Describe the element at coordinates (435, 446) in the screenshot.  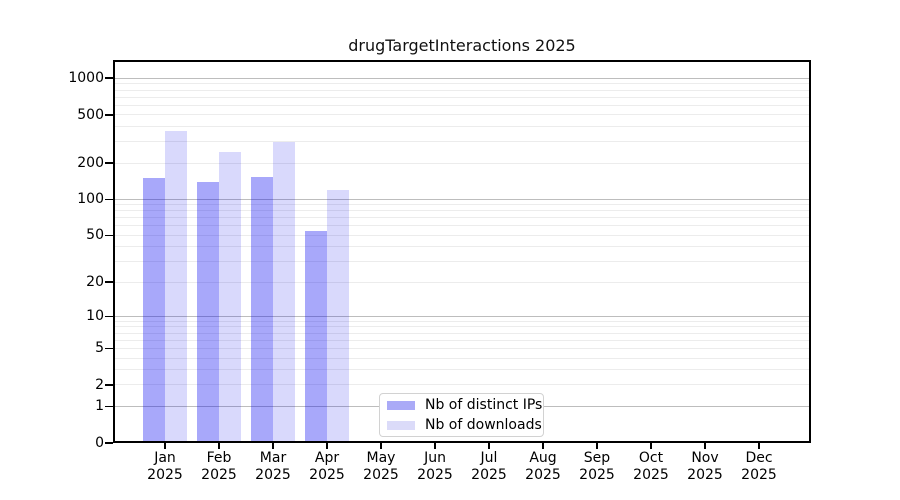
I see `x-tick-mark-jun` at that location.